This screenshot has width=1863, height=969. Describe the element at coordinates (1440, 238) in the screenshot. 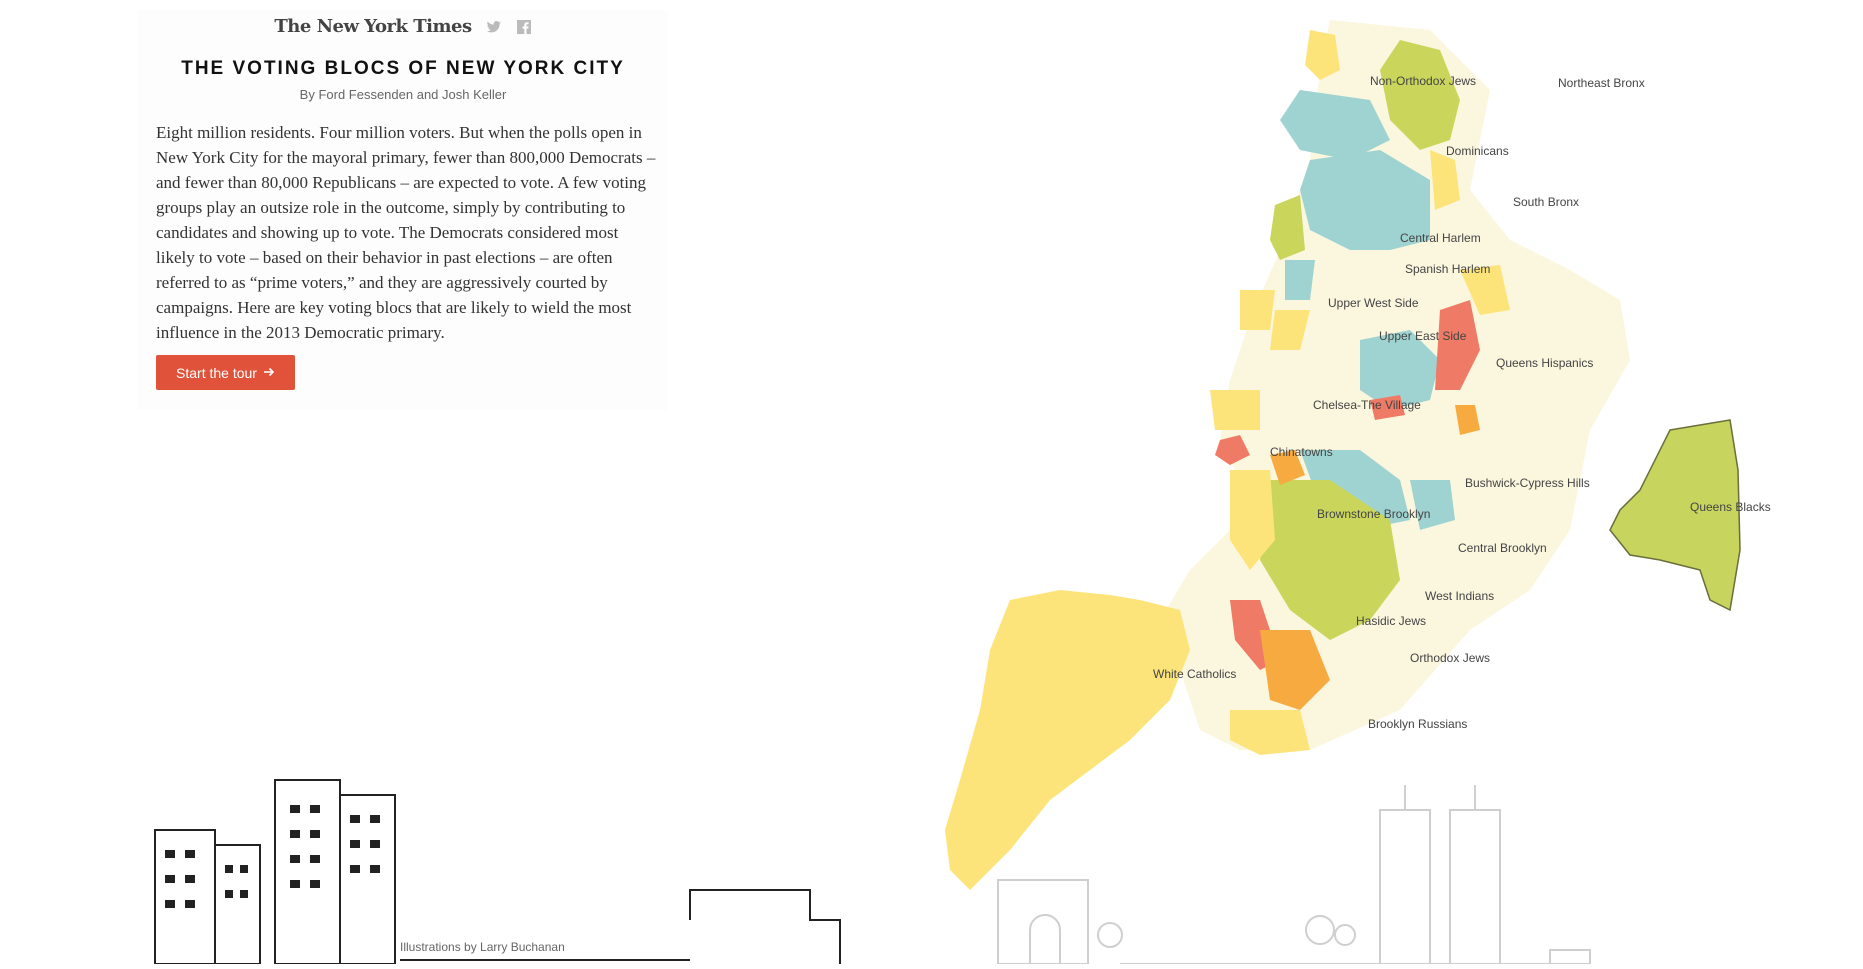

I see `map-label-central-harlem: Central Harlem` at that location.